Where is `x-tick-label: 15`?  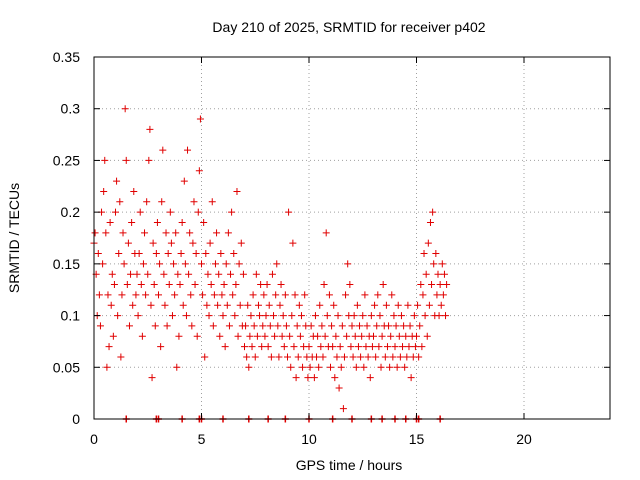
x-tick-label: 15 is located at coordinates (417, 439).